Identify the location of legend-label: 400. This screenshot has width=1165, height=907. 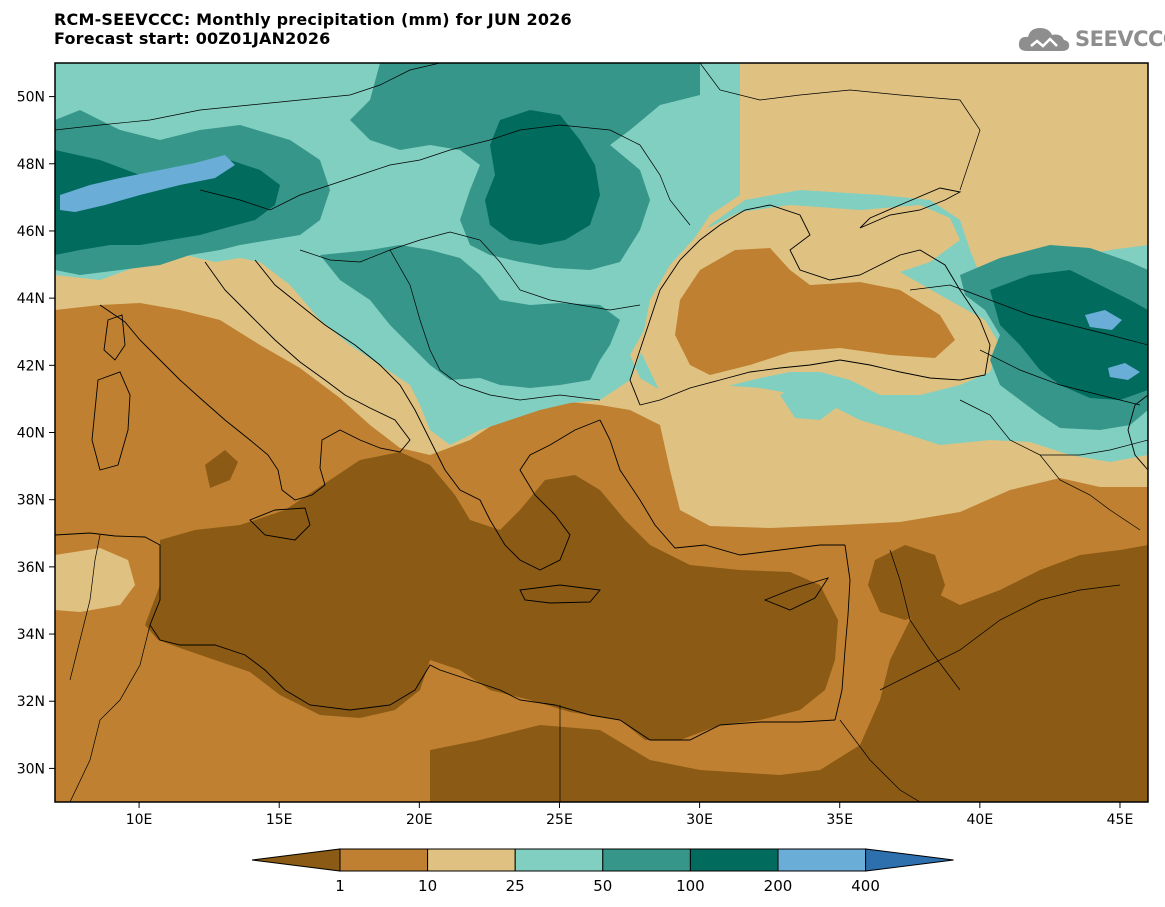
(865, 886).